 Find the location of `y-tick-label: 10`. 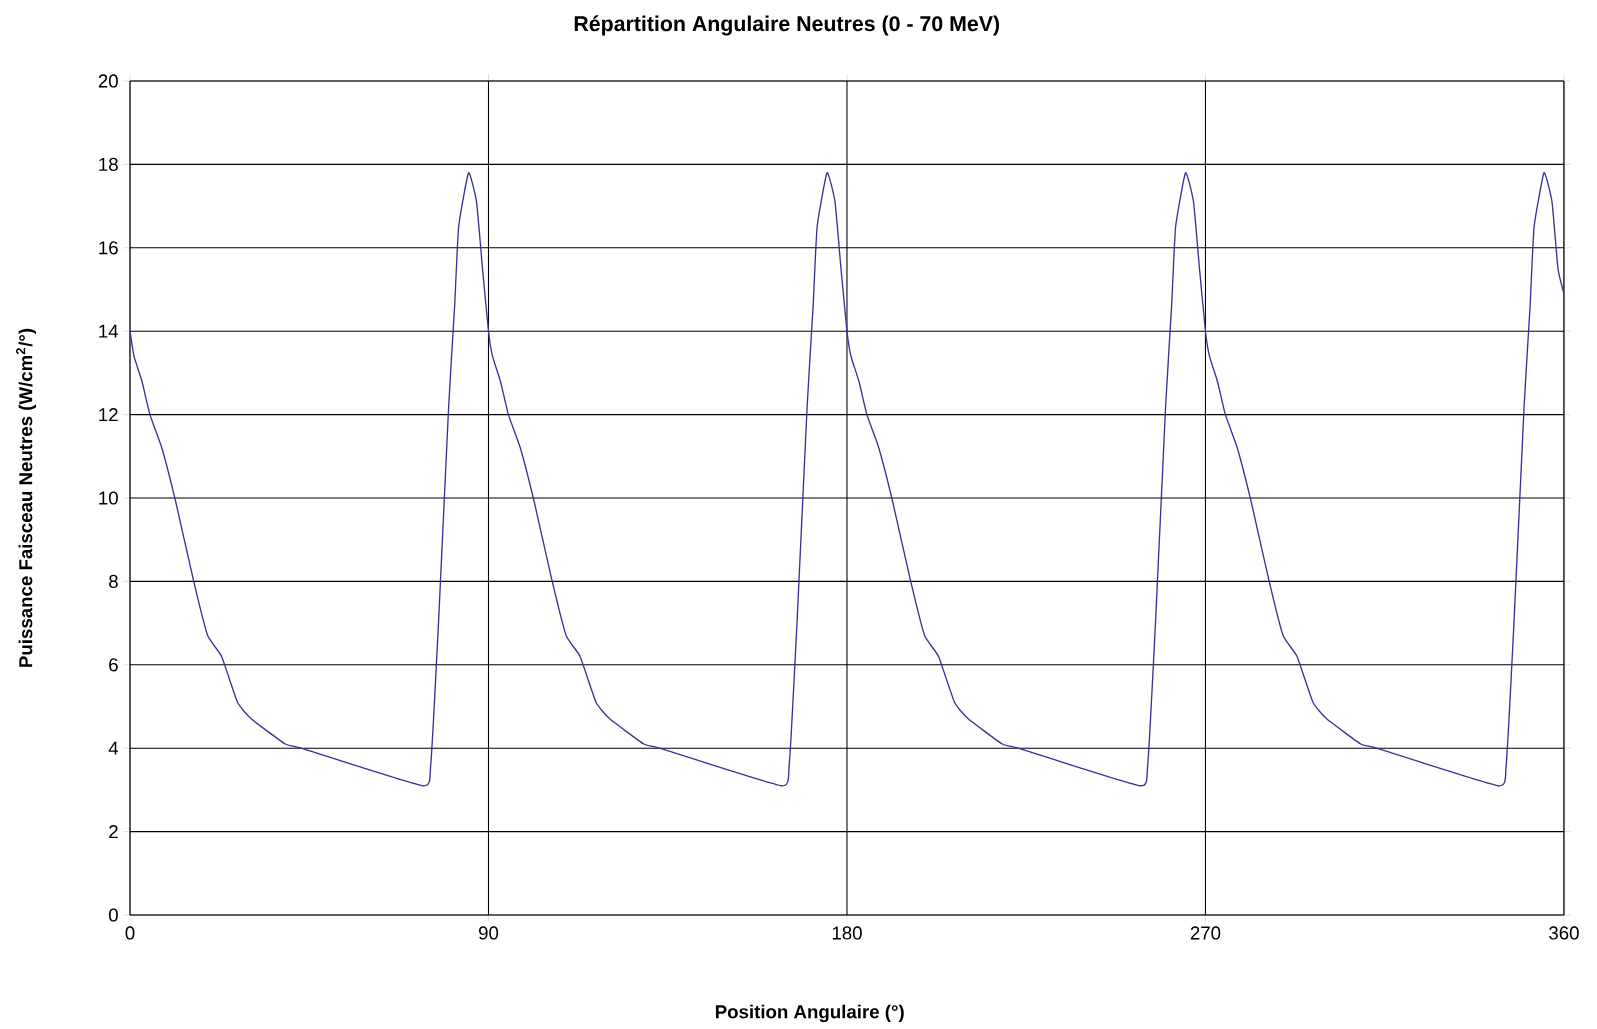

y-tick-label: 10 is located at coordinates (108, 498).